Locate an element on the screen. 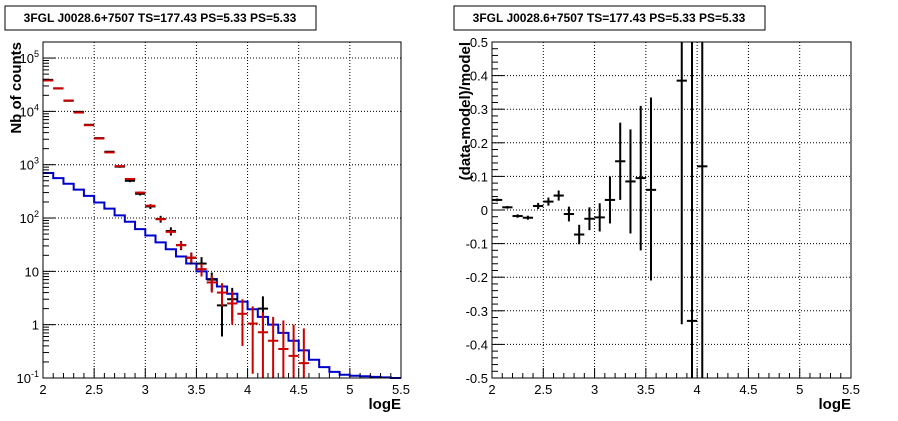 This screenshot has width=898, height=421. left-x-tick-label: 5.5 is located at coordinates (401, 389).